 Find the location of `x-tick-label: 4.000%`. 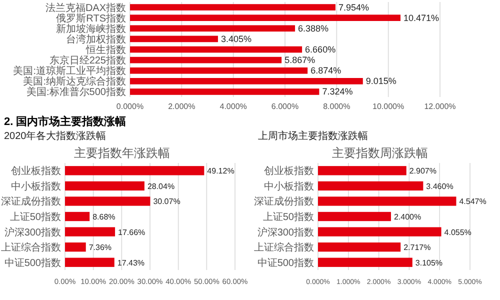

x-tick-label: 4.000% is located at coordinates (233, 106).